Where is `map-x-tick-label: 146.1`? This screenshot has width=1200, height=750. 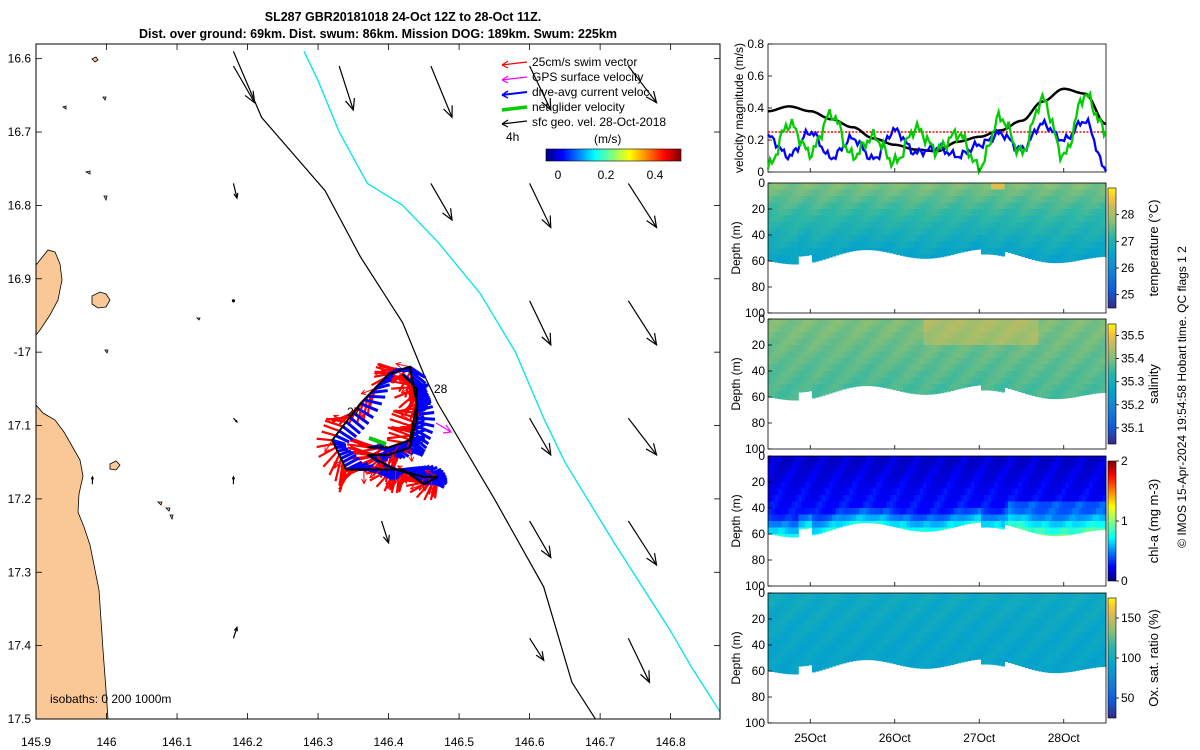 map-x-tick-label: 146.1 is located at coordinates (177, 742).